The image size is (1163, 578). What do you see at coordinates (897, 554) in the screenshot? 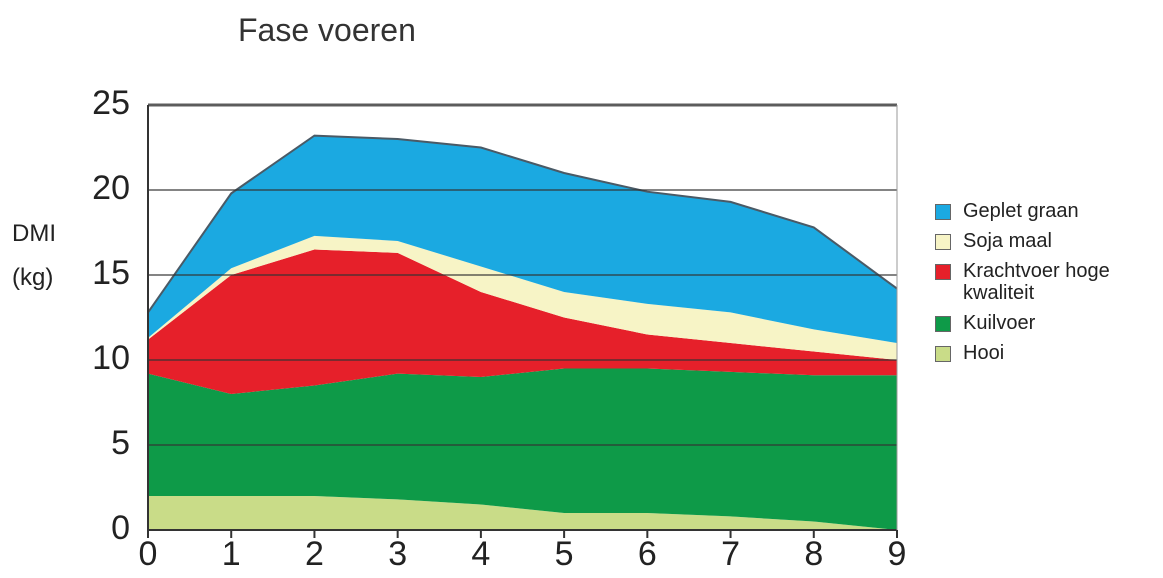
I see `x-tick-label: 9` at bounding box center [897, 554].